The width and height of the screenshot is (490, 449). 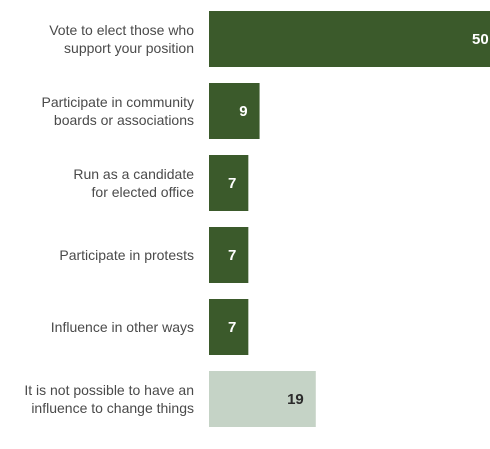 What do you see at coordinates (133, 183) in the screenshot?
I see `category-label-2: Run as a candidate for elected office` at bounding box center [133, 183].